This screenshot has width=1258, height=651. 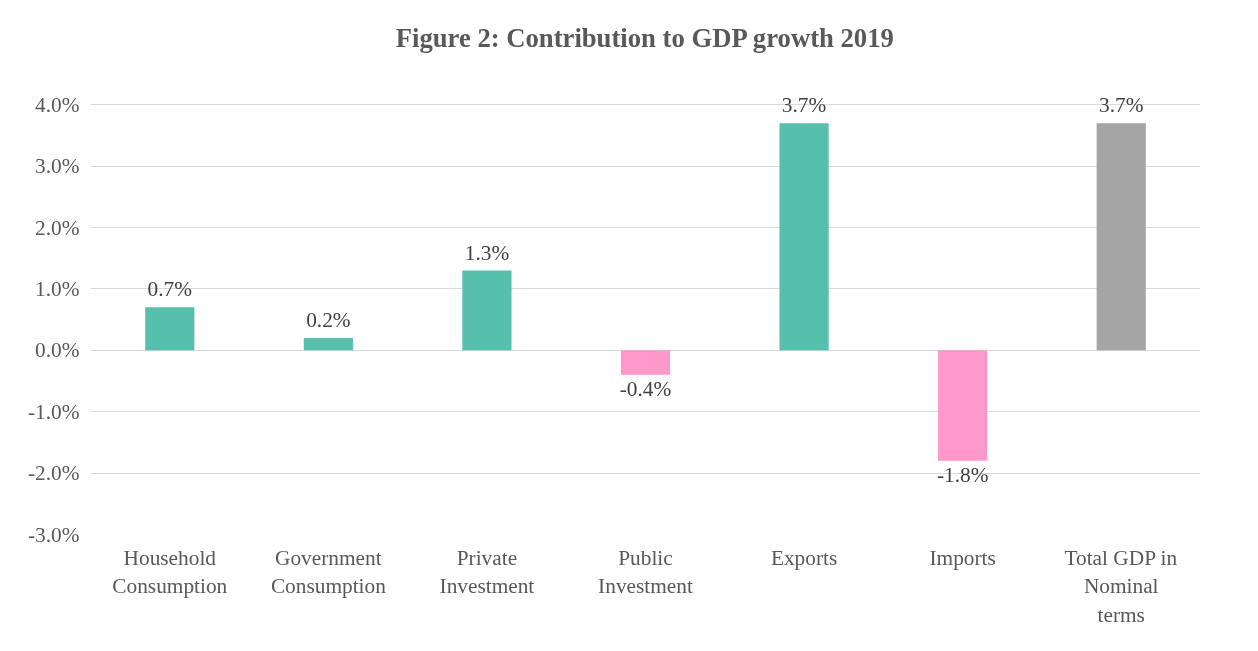 I want to click on data-label: 0.2%, so click(x=328, y=320).